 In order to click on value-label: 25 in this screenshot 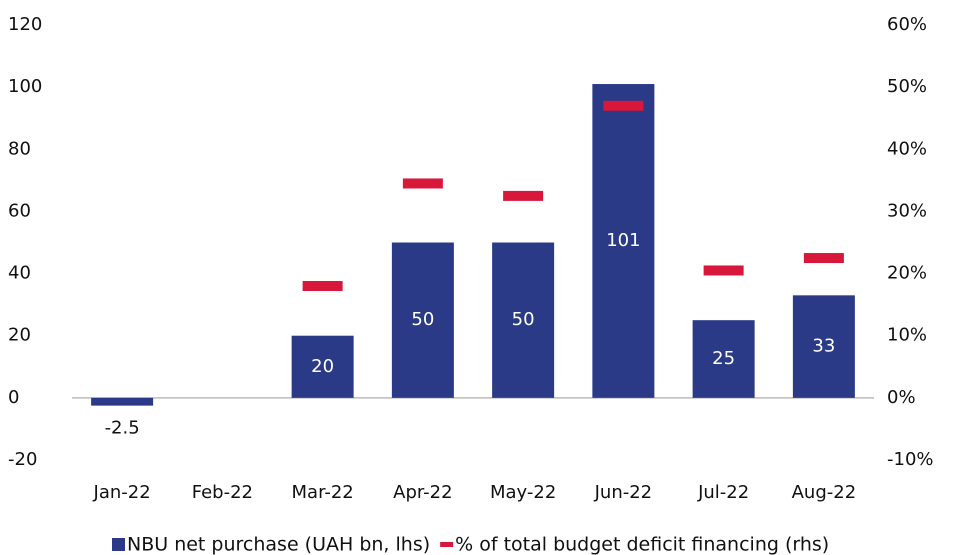, I will do `click(723, 358)`.